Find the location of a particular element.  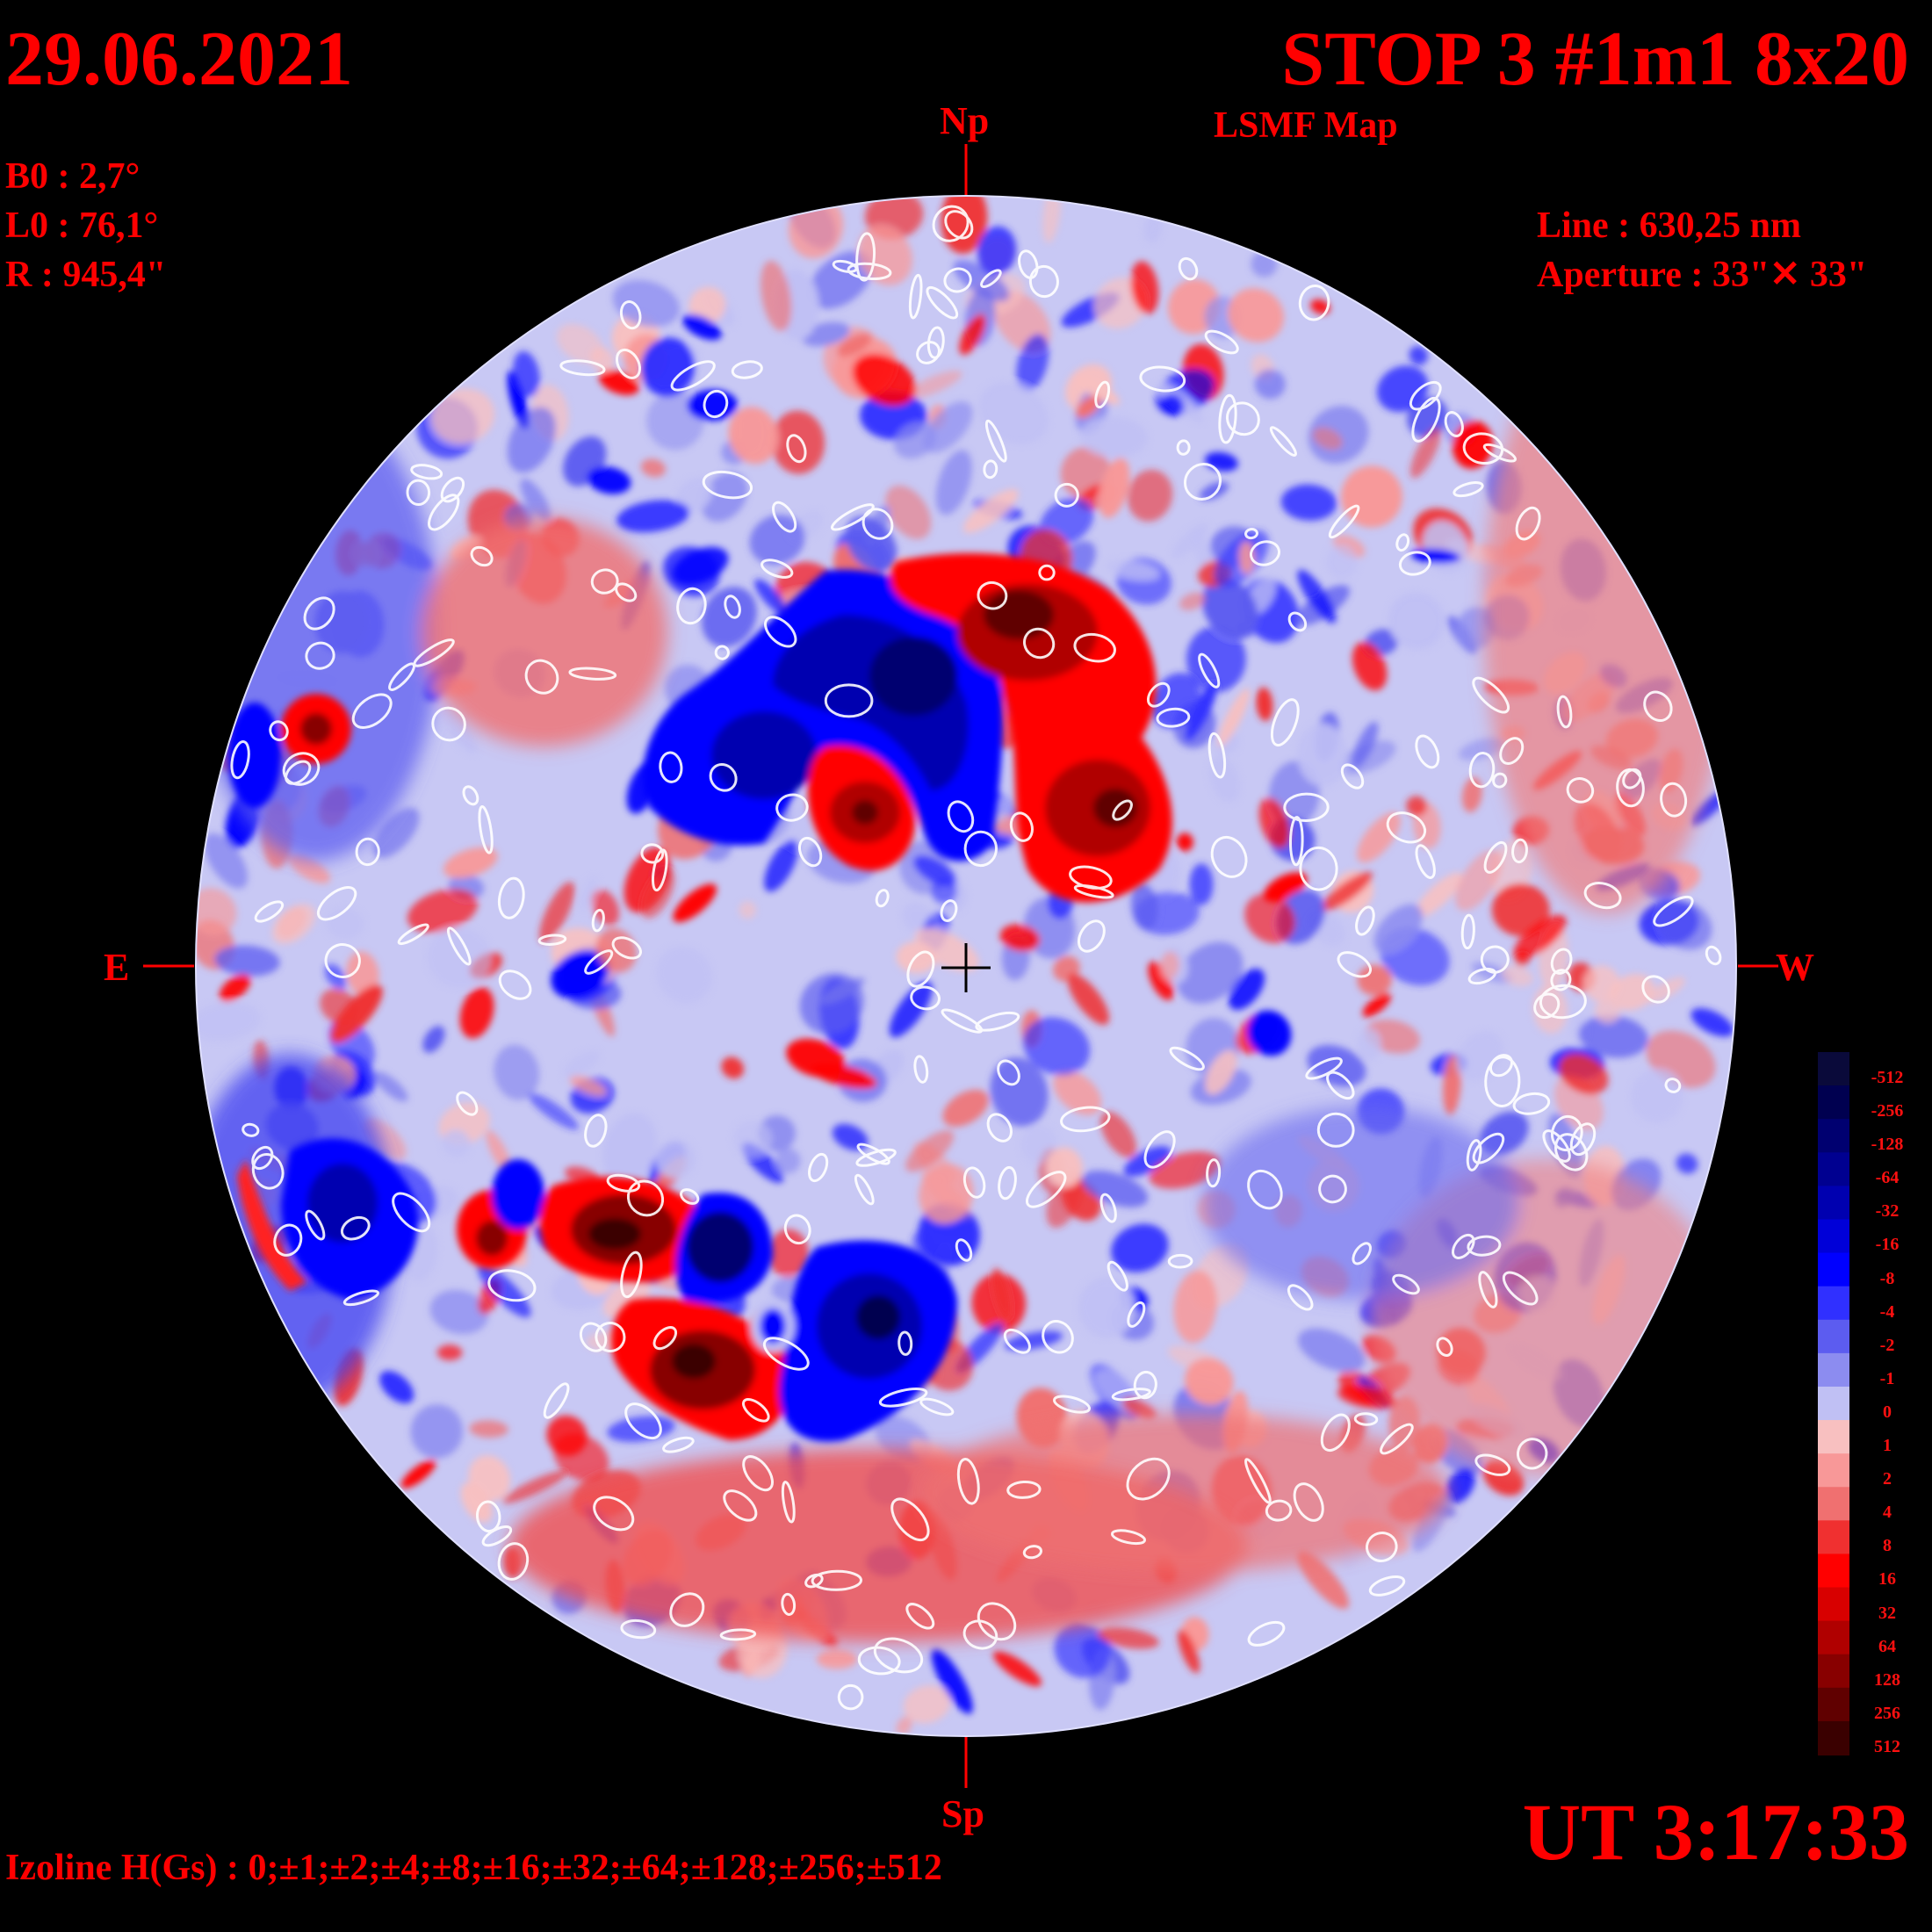

color-scale-tick-label: 4 is located at coordinates (1887, 1513).